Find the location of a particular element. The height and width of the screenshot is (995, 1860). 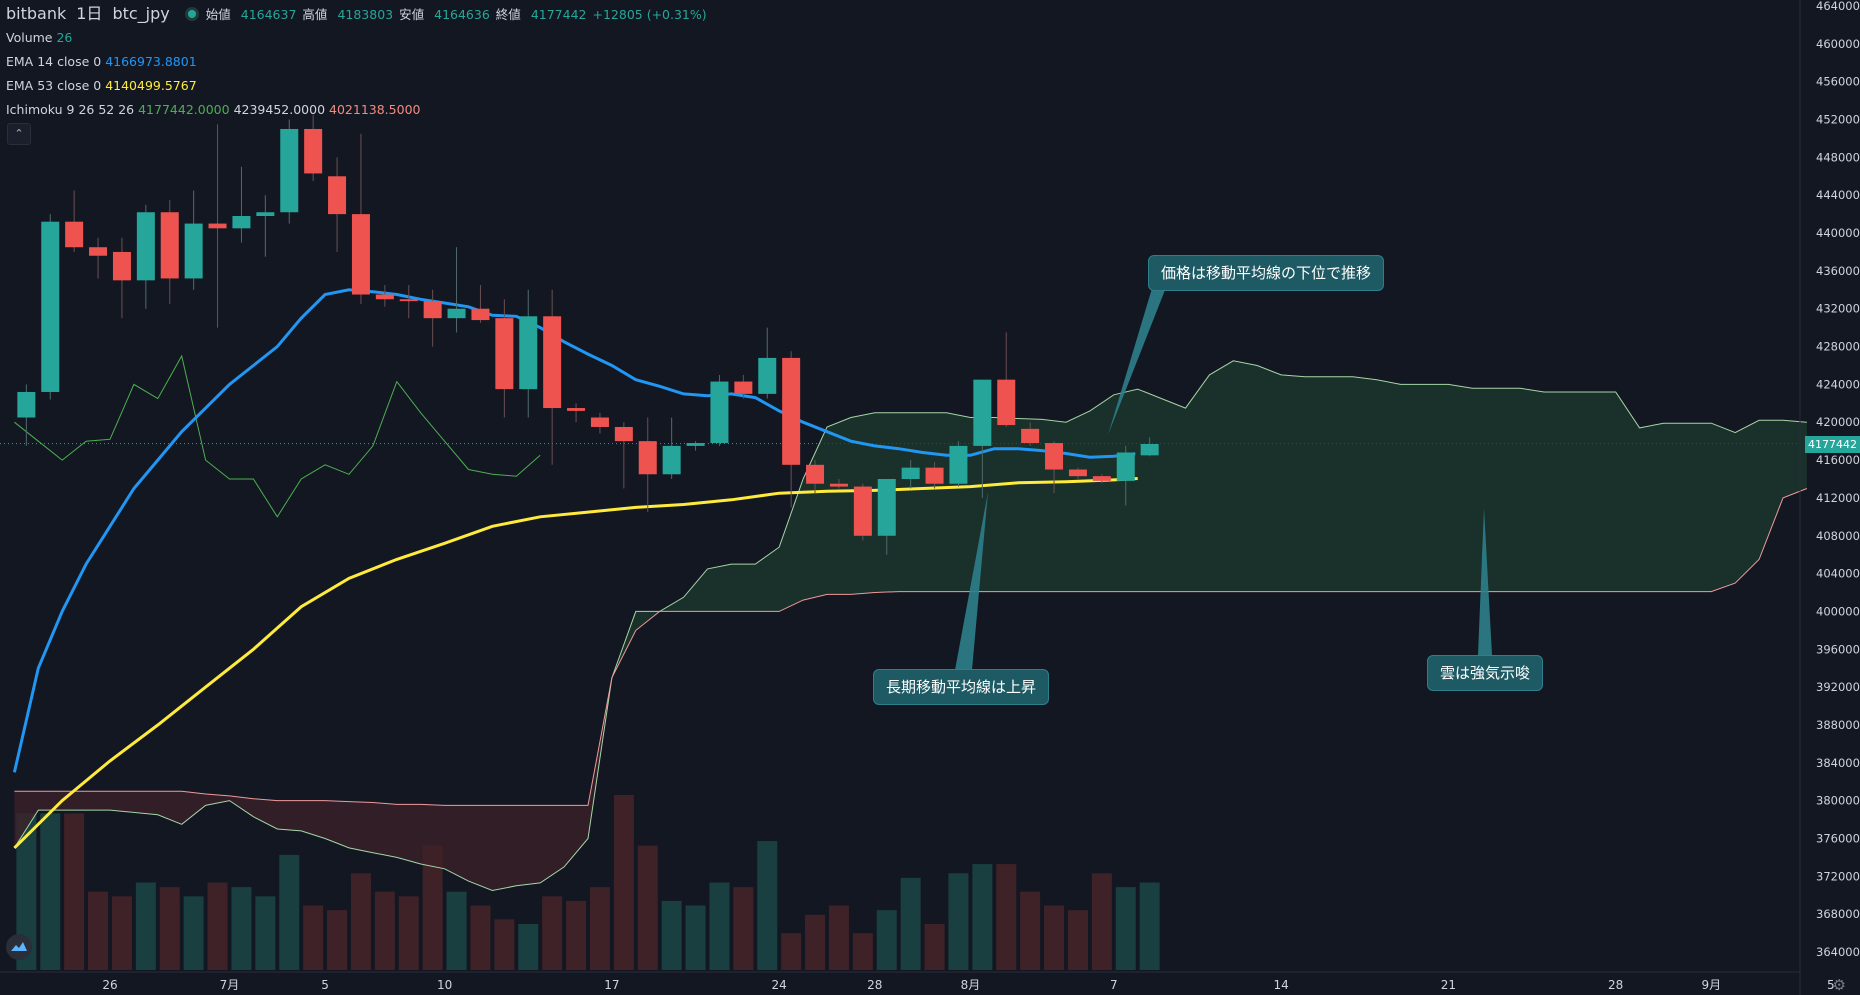

y-tick-label: 3760000 is located at coordinates (1838, 838).